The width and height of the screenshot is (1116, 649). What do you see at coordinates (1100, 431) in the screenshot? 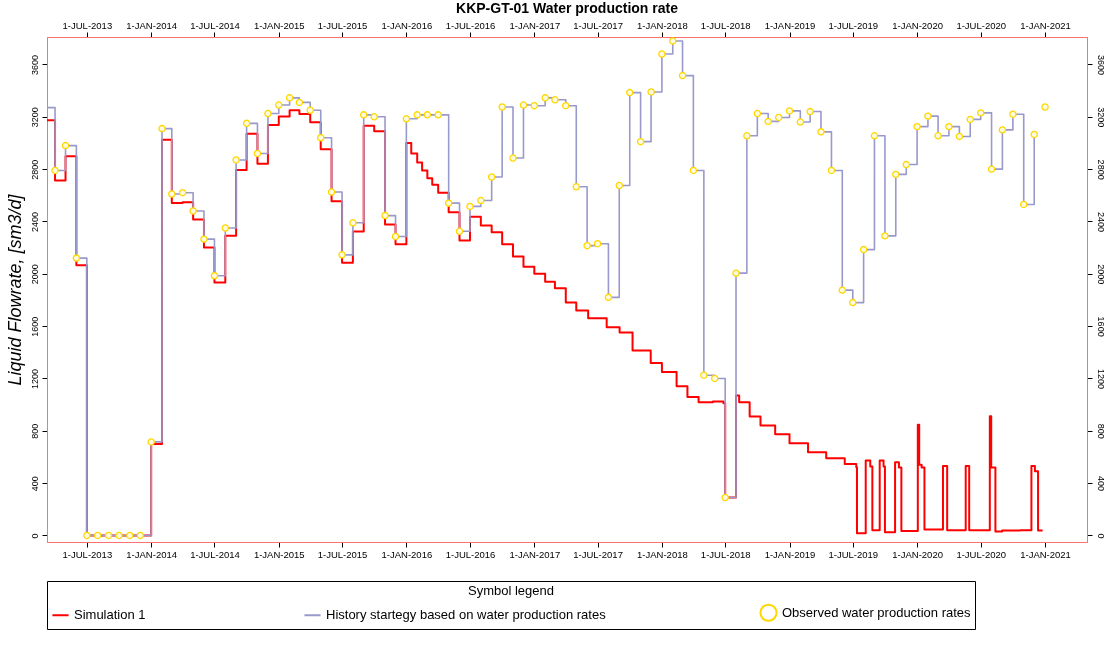
I see `y2-tick-label: 800` at bounding box center [1100, 431].